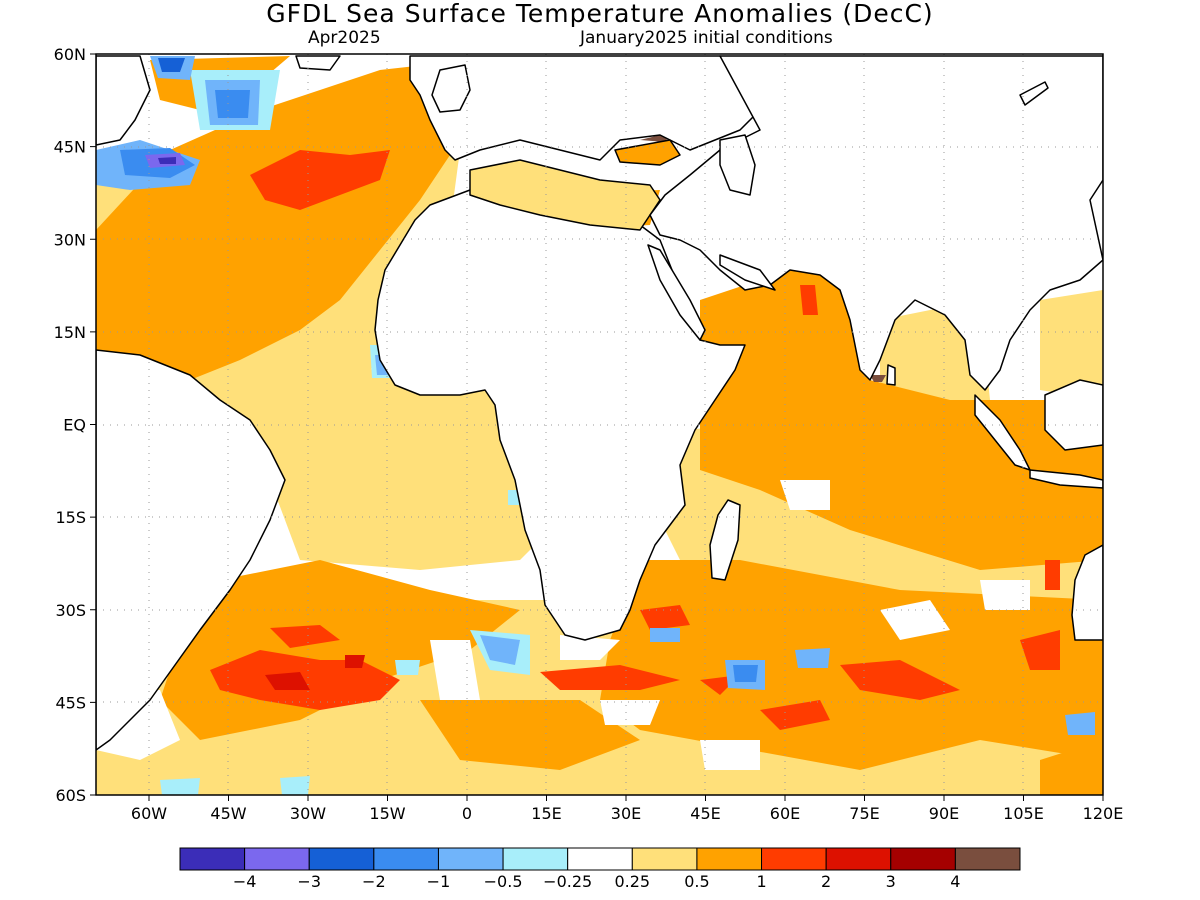 This screenshot has height=900, width=1200. Describe the element at coordinates (344, 38) in the screenshot. I see `forecast-month: Apr2025` at that location.